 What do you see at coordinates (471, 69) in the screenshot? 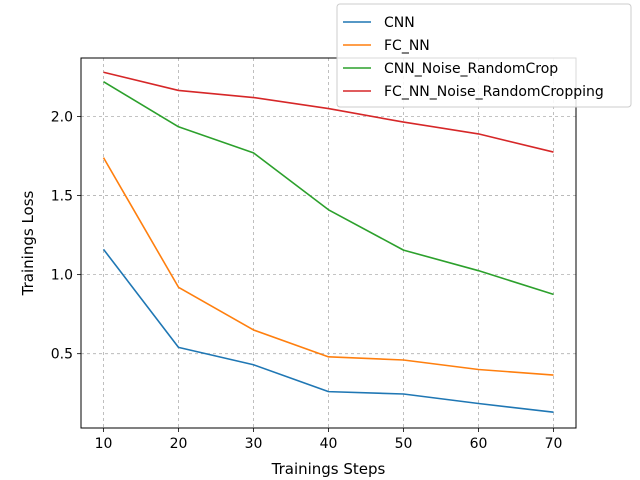
I see `legend-label: CNN_Noise_RandomCrop` at bounding box center [471, 69].